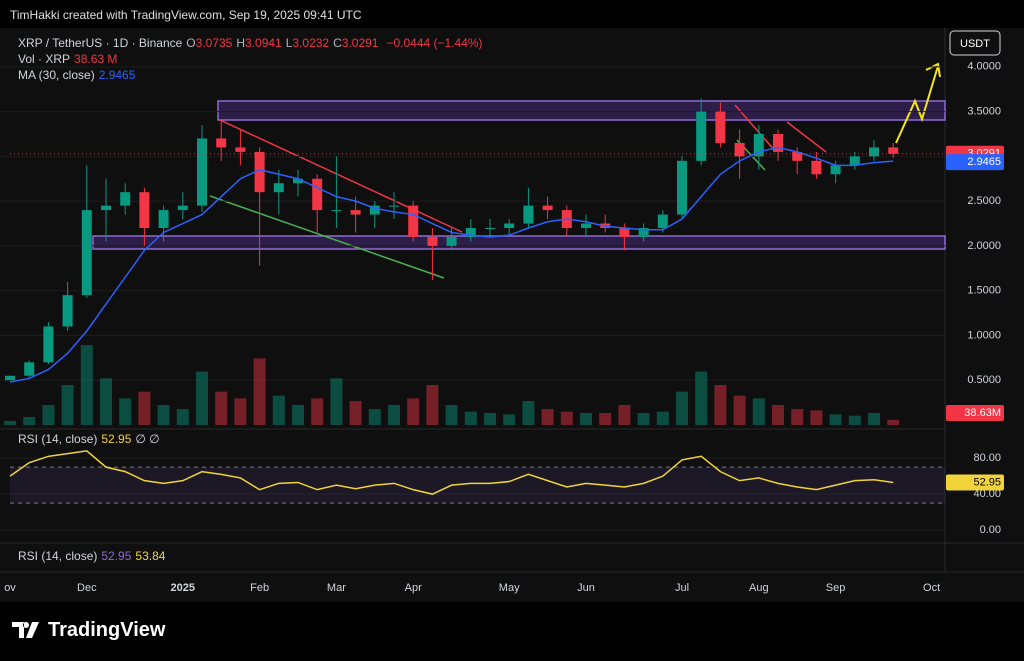  I want to click on ma-name: MA (30, close), so click(56, 75).